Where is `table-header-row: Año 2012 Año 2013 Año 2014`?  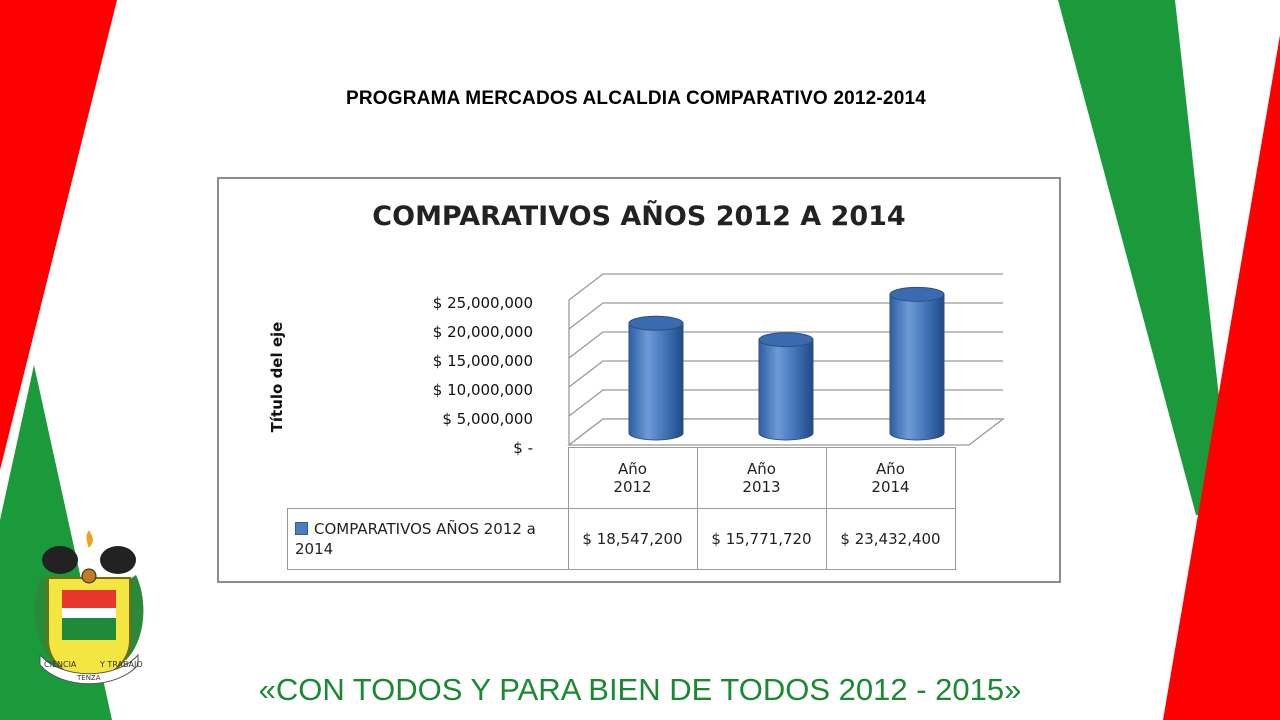 table-header-row: Año 2012 Año 2013 Año 2014 is located at coordinates (622, 478).